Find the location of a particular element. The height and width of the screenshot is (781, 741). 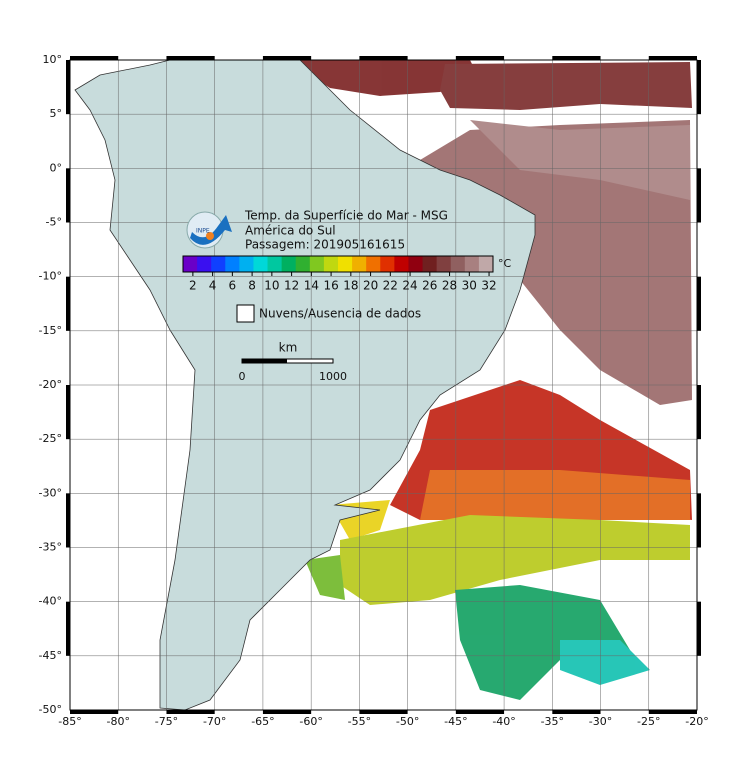

logo-text: INPE is located at coordinates (203, 231).